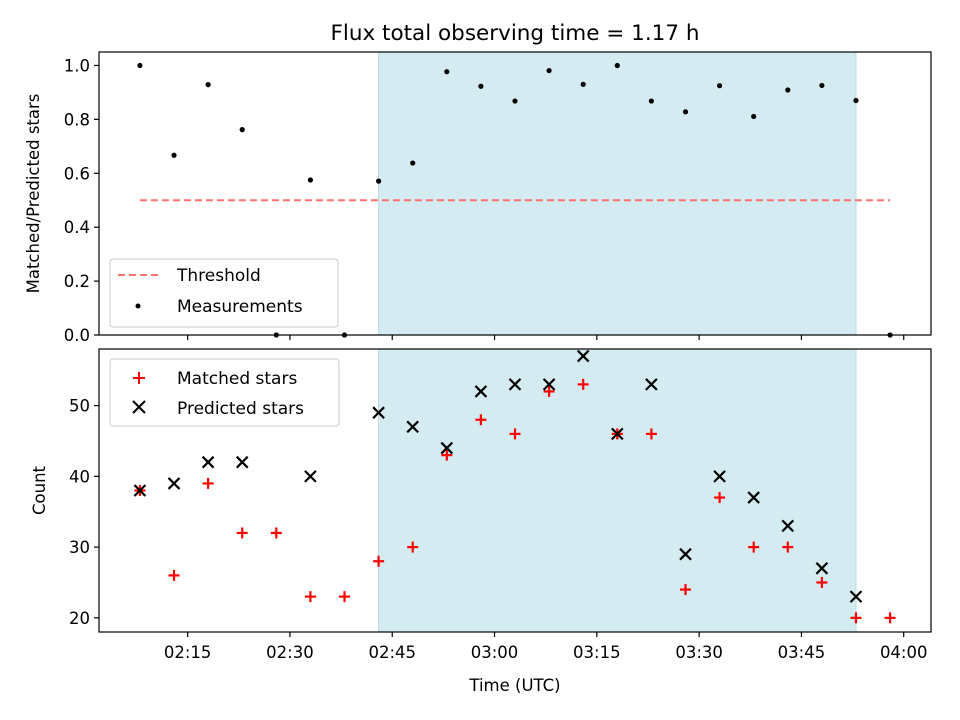  I want to click on bottom-y-tick-label: 50, so click(79, 406).